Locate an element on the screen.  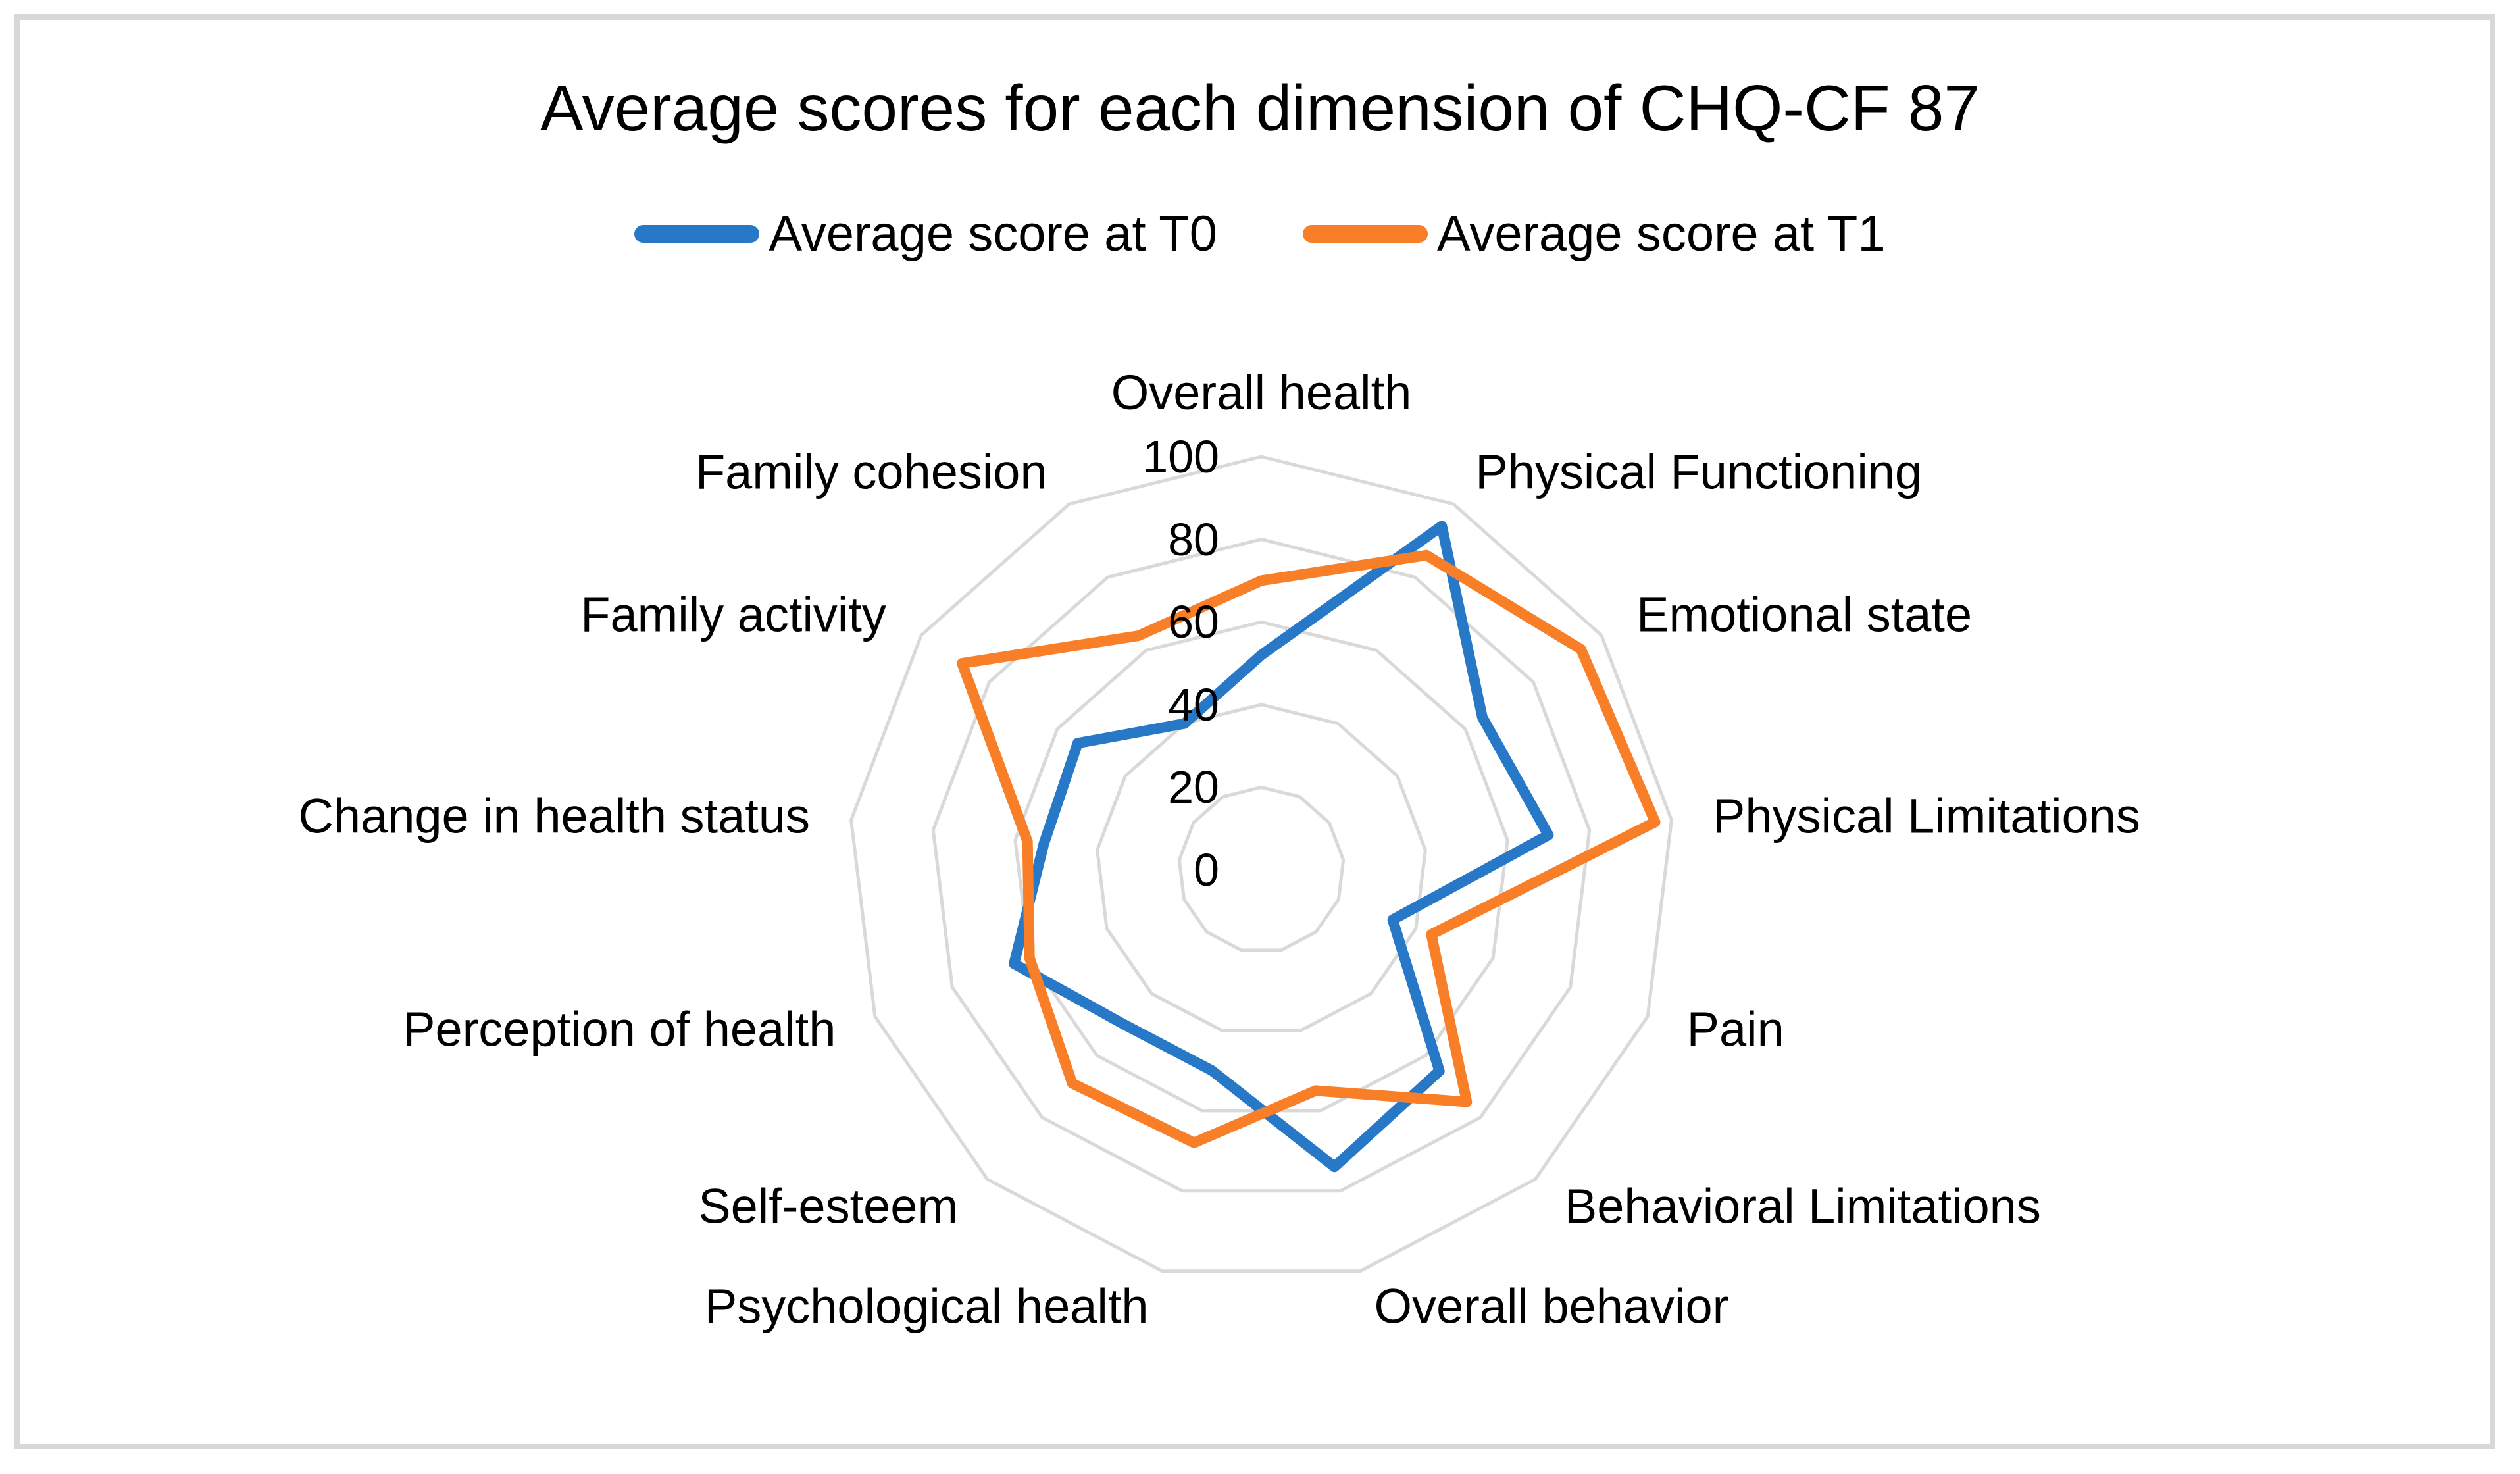
tick-label-40: 40 is located at coordinates (1193, 704).